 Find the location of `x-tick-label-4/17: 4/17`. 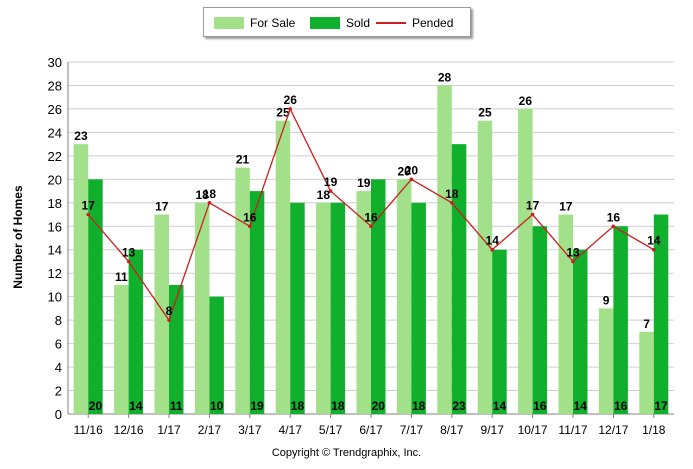

x-tick-label-4/17: 4/17 is located at coordinates (291, 430).